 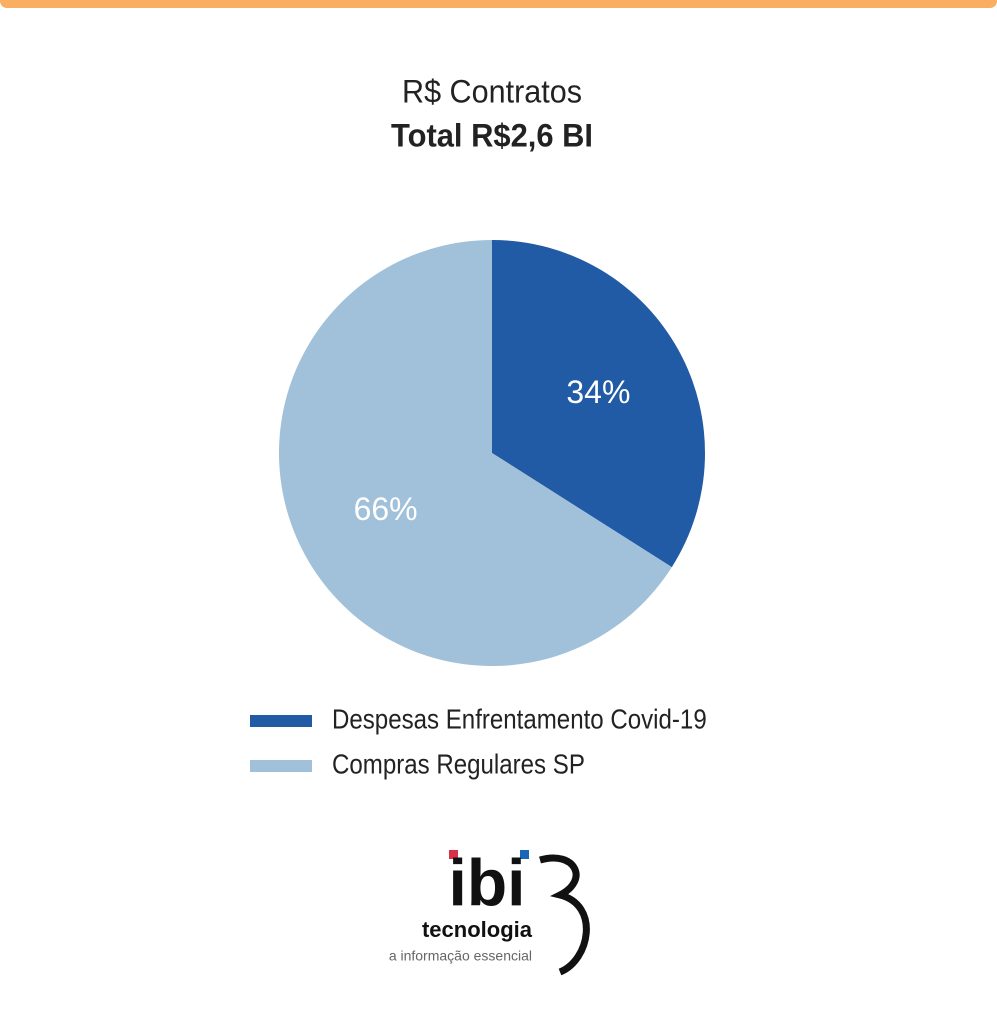 What do you see at coordinates (519, 719) in the screenshot?
I see `legend-label: Despesas Enfrentamento Covid-19` at bounding box center [519, 719].